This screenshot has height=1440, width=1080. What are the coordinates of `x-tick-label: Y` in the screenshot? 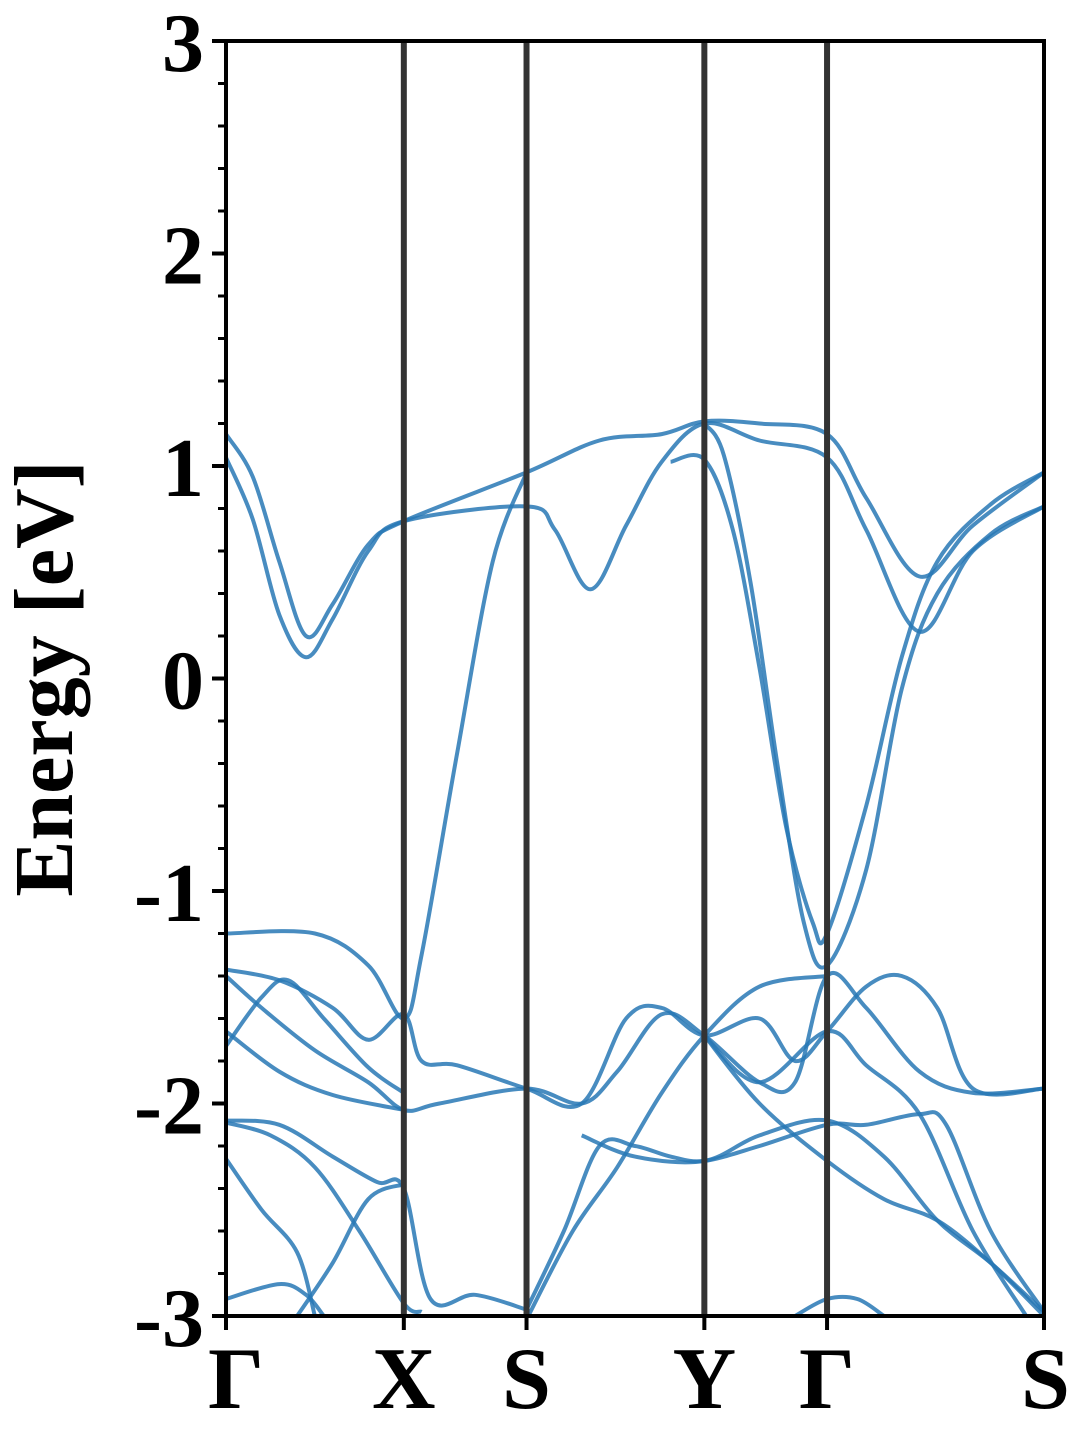 It's located at (705, 1379).